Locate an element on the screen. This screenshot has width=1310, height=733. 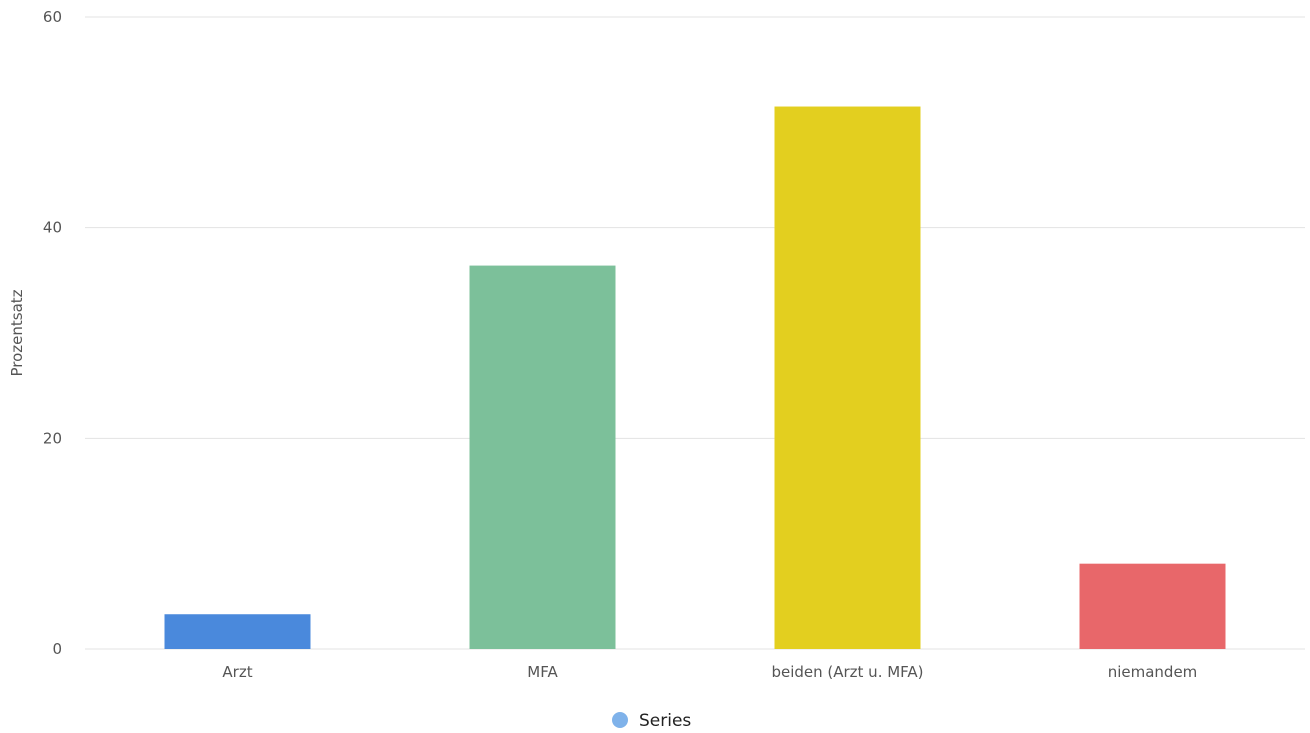
y-tick-label: 0 is located at coordinates (57, 649).